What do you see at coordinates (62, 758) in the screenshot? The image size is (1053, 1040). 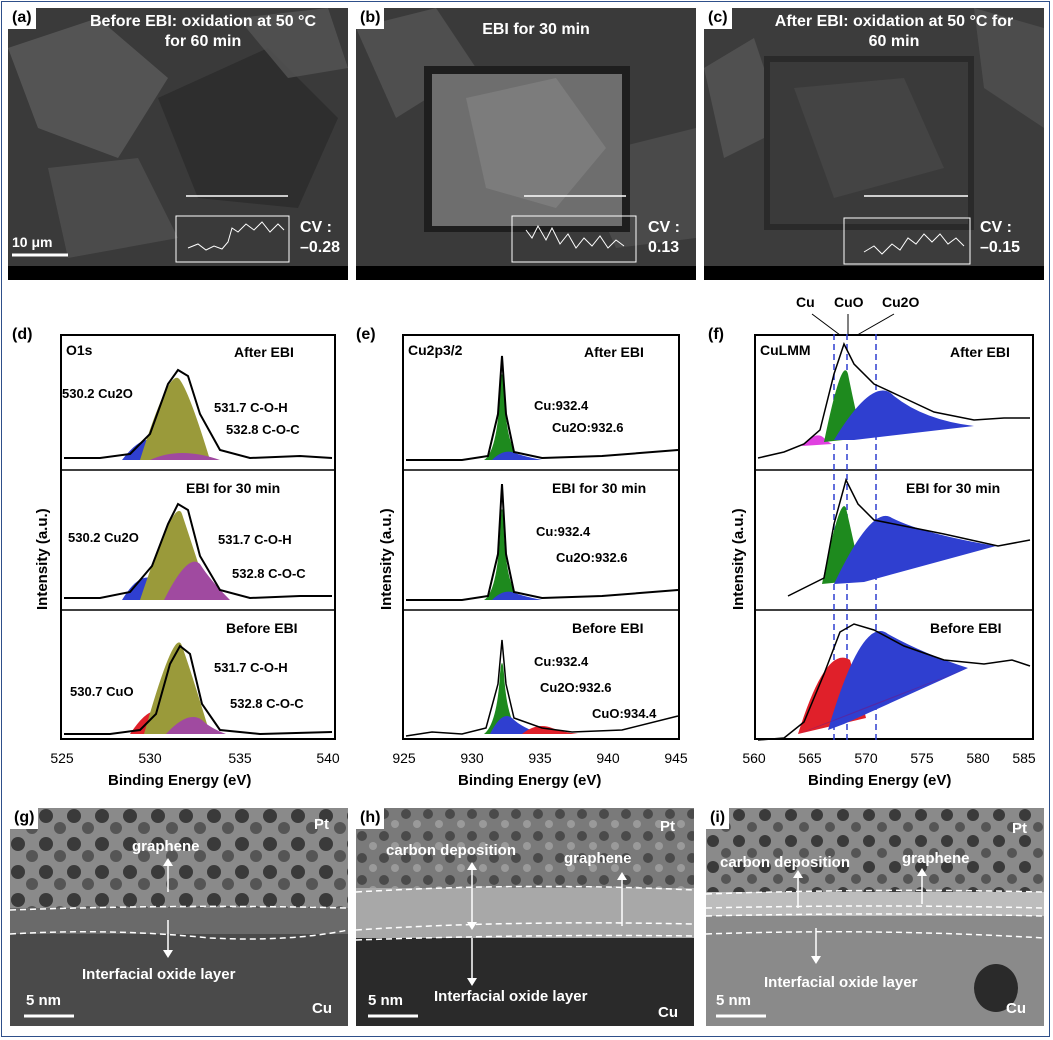 I see `xtick-d-0: 525` at bounding box center [62, 758].